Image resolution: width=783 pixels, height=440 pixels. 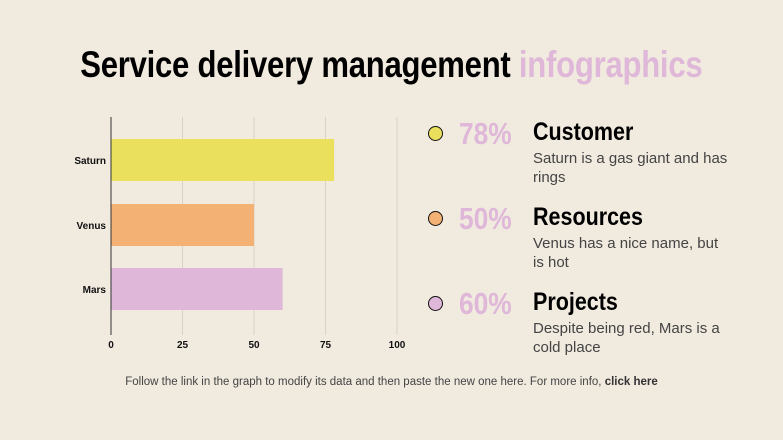 I want to click on y-category-label: Saturn, so click(x=90, y=161).